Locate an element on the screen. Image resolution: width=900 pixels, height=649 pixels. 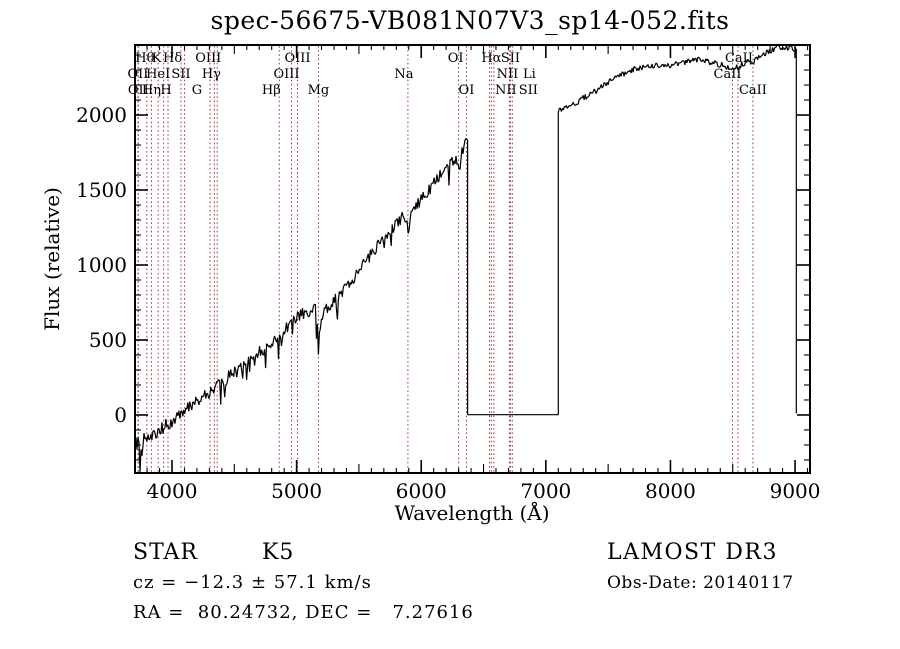
spectral-line-label: K is located at coordinates (156, 58).